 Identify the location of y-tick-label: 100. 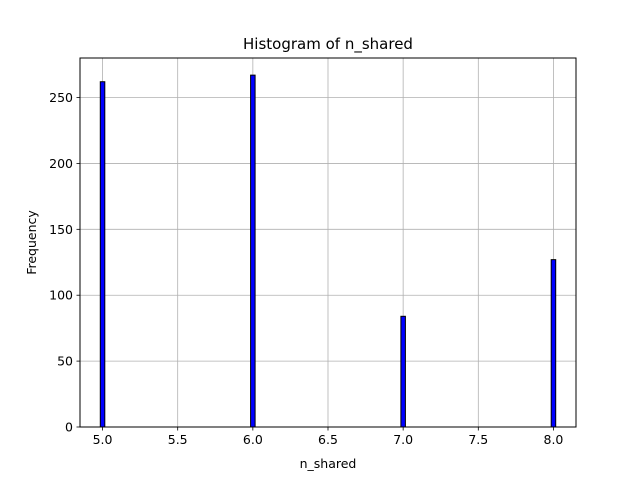
(61, 295).